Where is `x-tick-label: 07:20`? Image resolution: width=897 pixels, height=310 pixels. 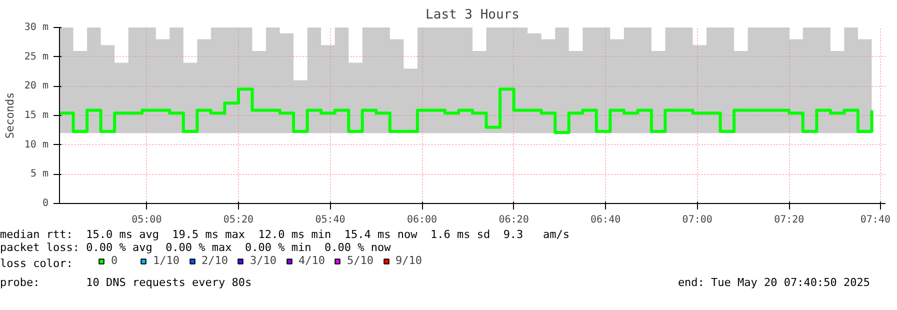 x-tick-label: 07:20 is located at coordinates (789, 220).